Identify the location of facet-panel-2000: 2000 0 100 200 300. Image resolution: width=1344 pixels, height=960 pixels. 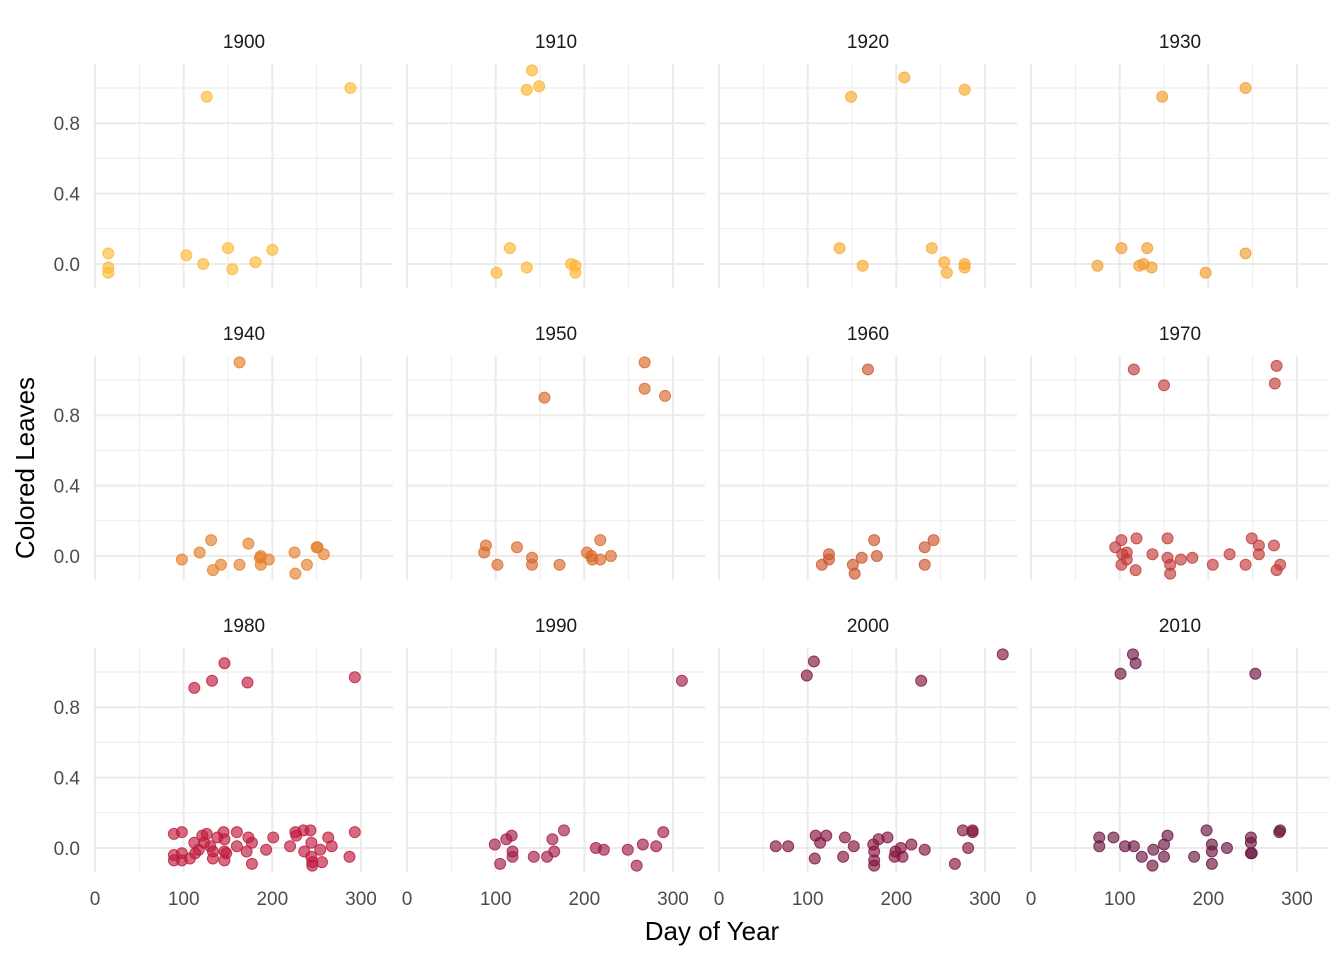
(865, 763).